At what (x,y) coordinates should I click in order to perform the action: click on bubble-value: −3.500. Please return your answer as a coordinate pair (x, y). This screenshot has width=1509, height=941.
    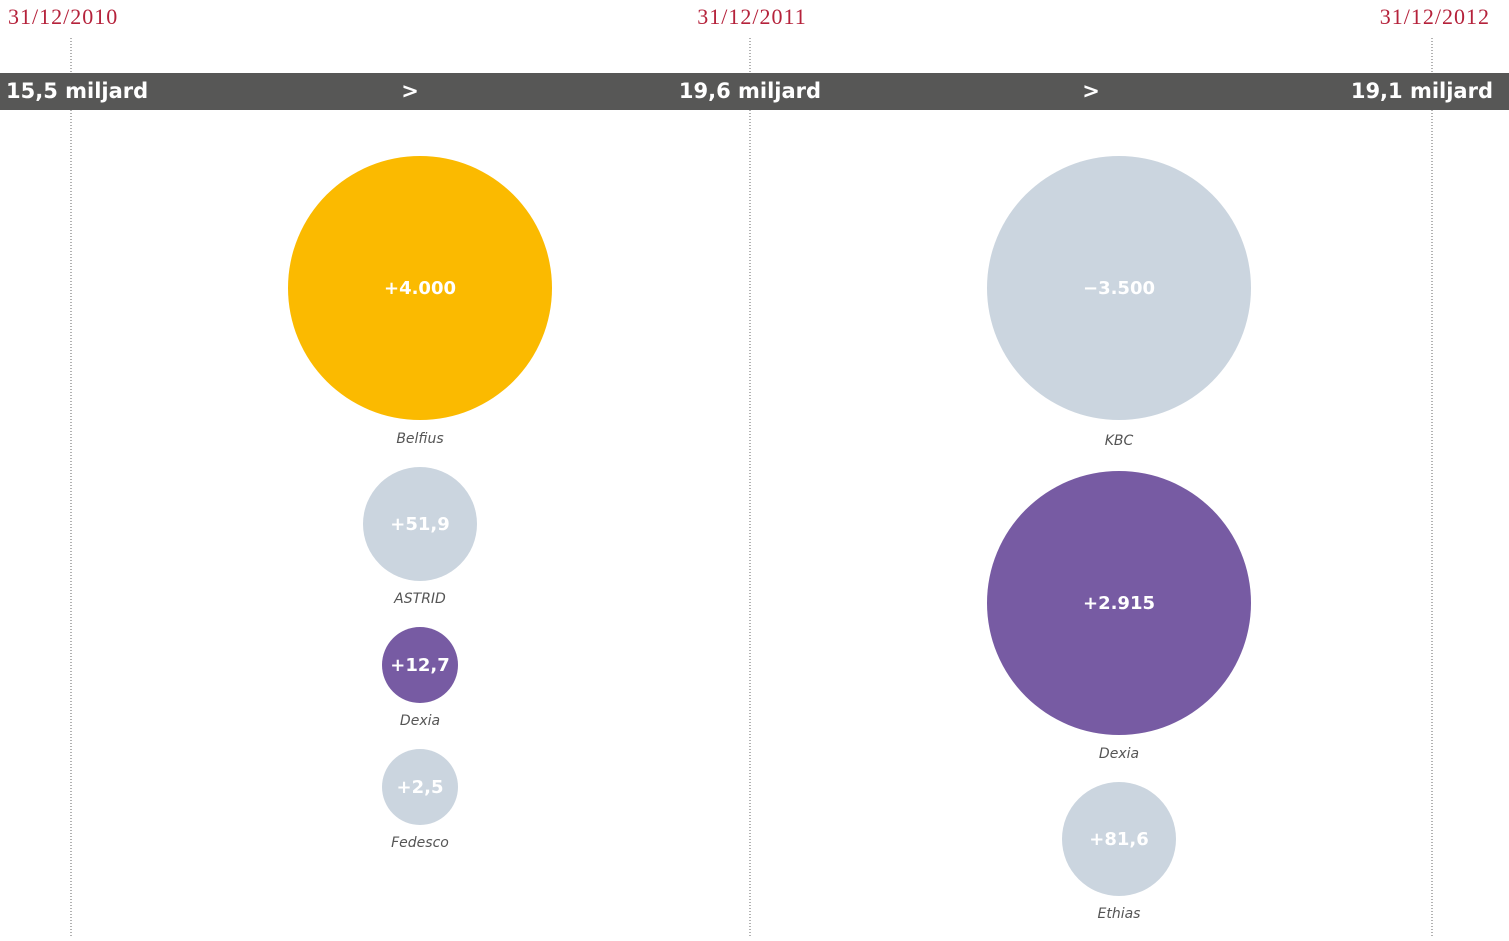
    Looking at the image, I should click on (1119, 288).